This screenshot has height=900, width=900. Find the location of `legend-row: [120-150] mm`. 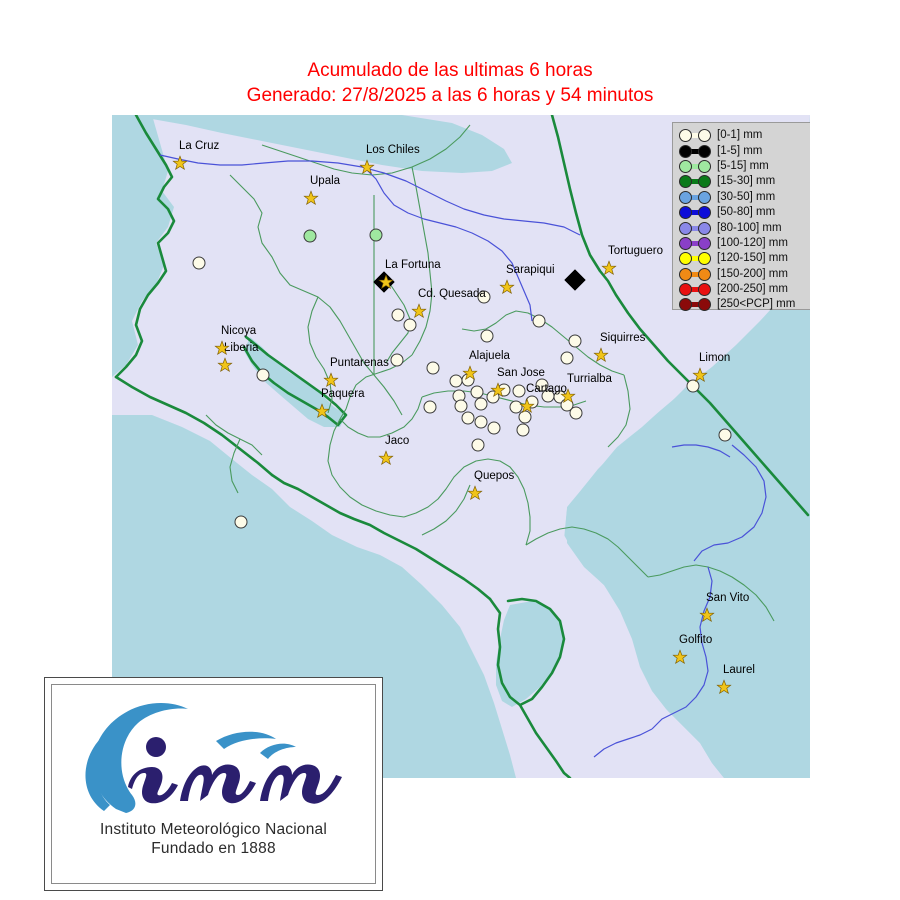

legend-row: [120-150] mm is located at coordinates (742, 258).